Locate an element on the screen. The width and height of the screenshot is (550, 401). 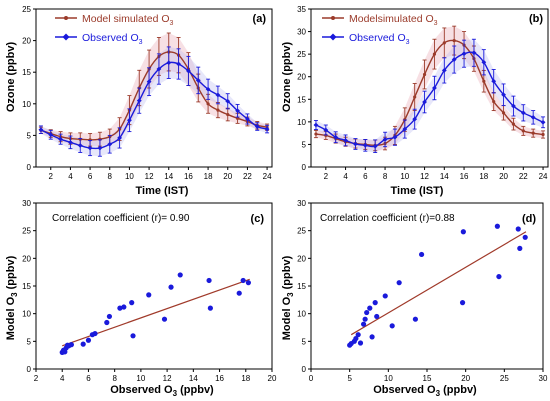
panel-a-x-axis-label: Time (IST) is located at coordinates (162, 191).